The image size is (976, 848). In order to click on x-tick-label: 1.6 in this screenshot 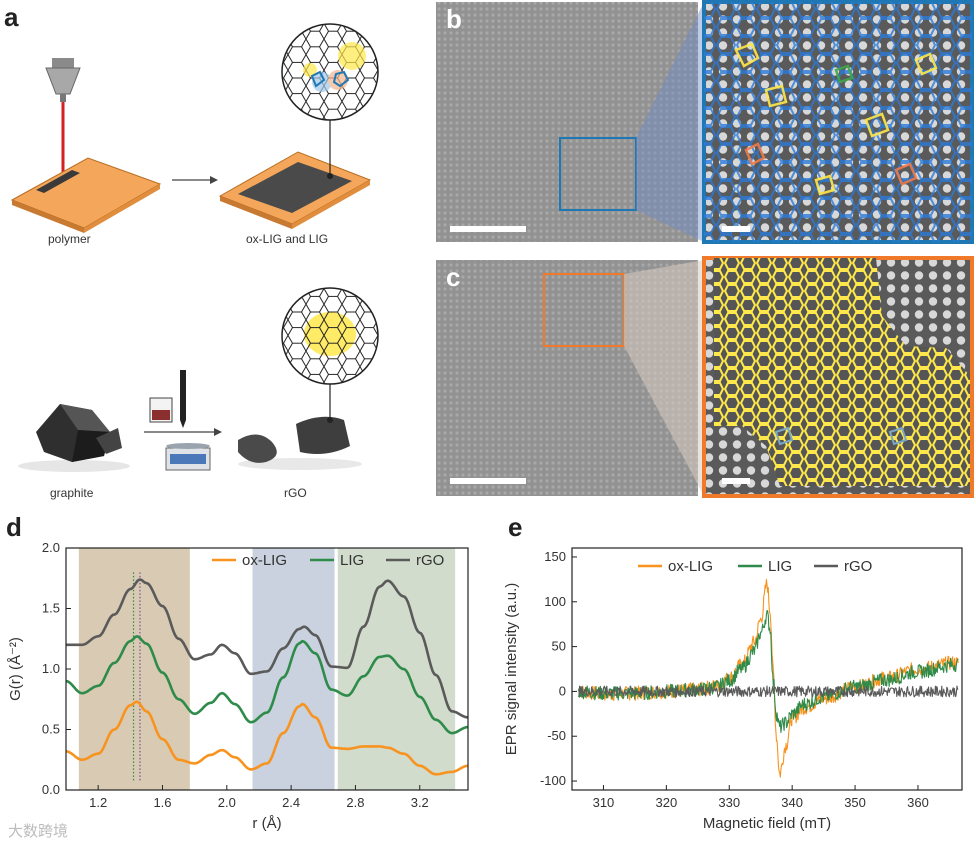, I will do `click(162, 802)`.